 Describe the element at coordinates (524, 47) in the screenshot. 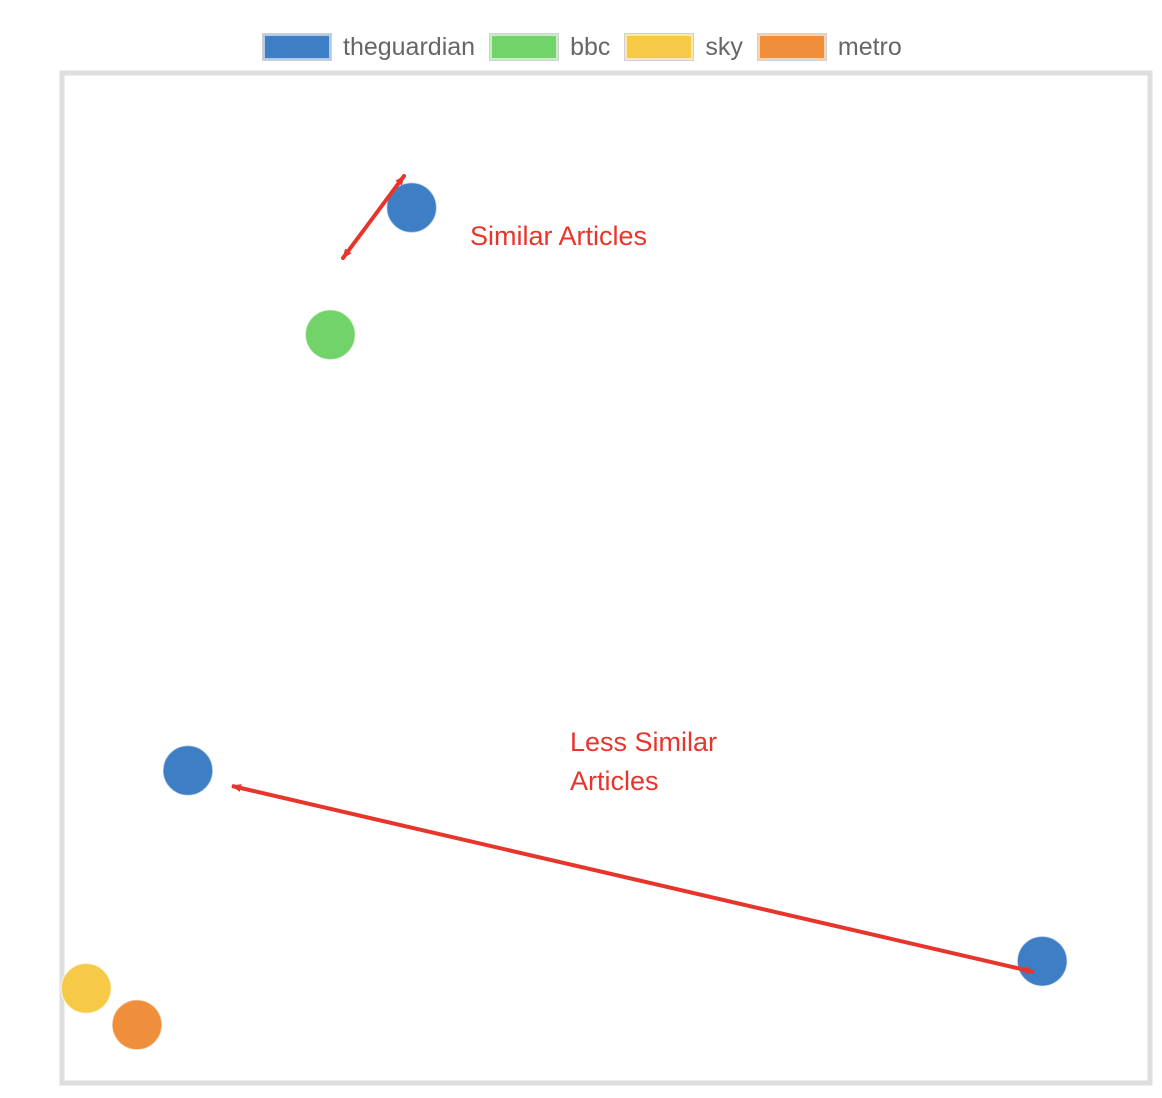

I see `legend-swatch-bbc` at that location.